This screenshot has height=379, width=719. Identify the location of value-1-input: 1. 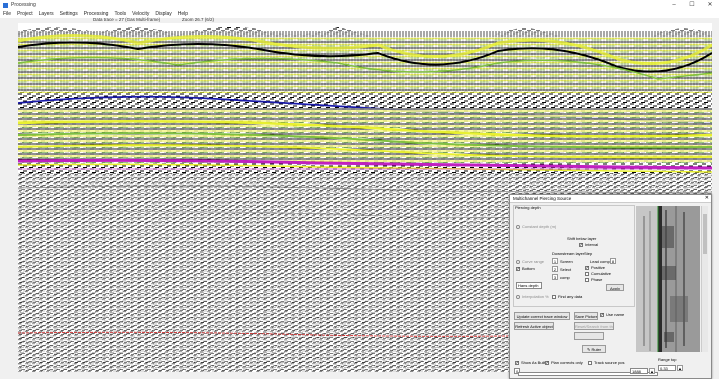
(555, 261).